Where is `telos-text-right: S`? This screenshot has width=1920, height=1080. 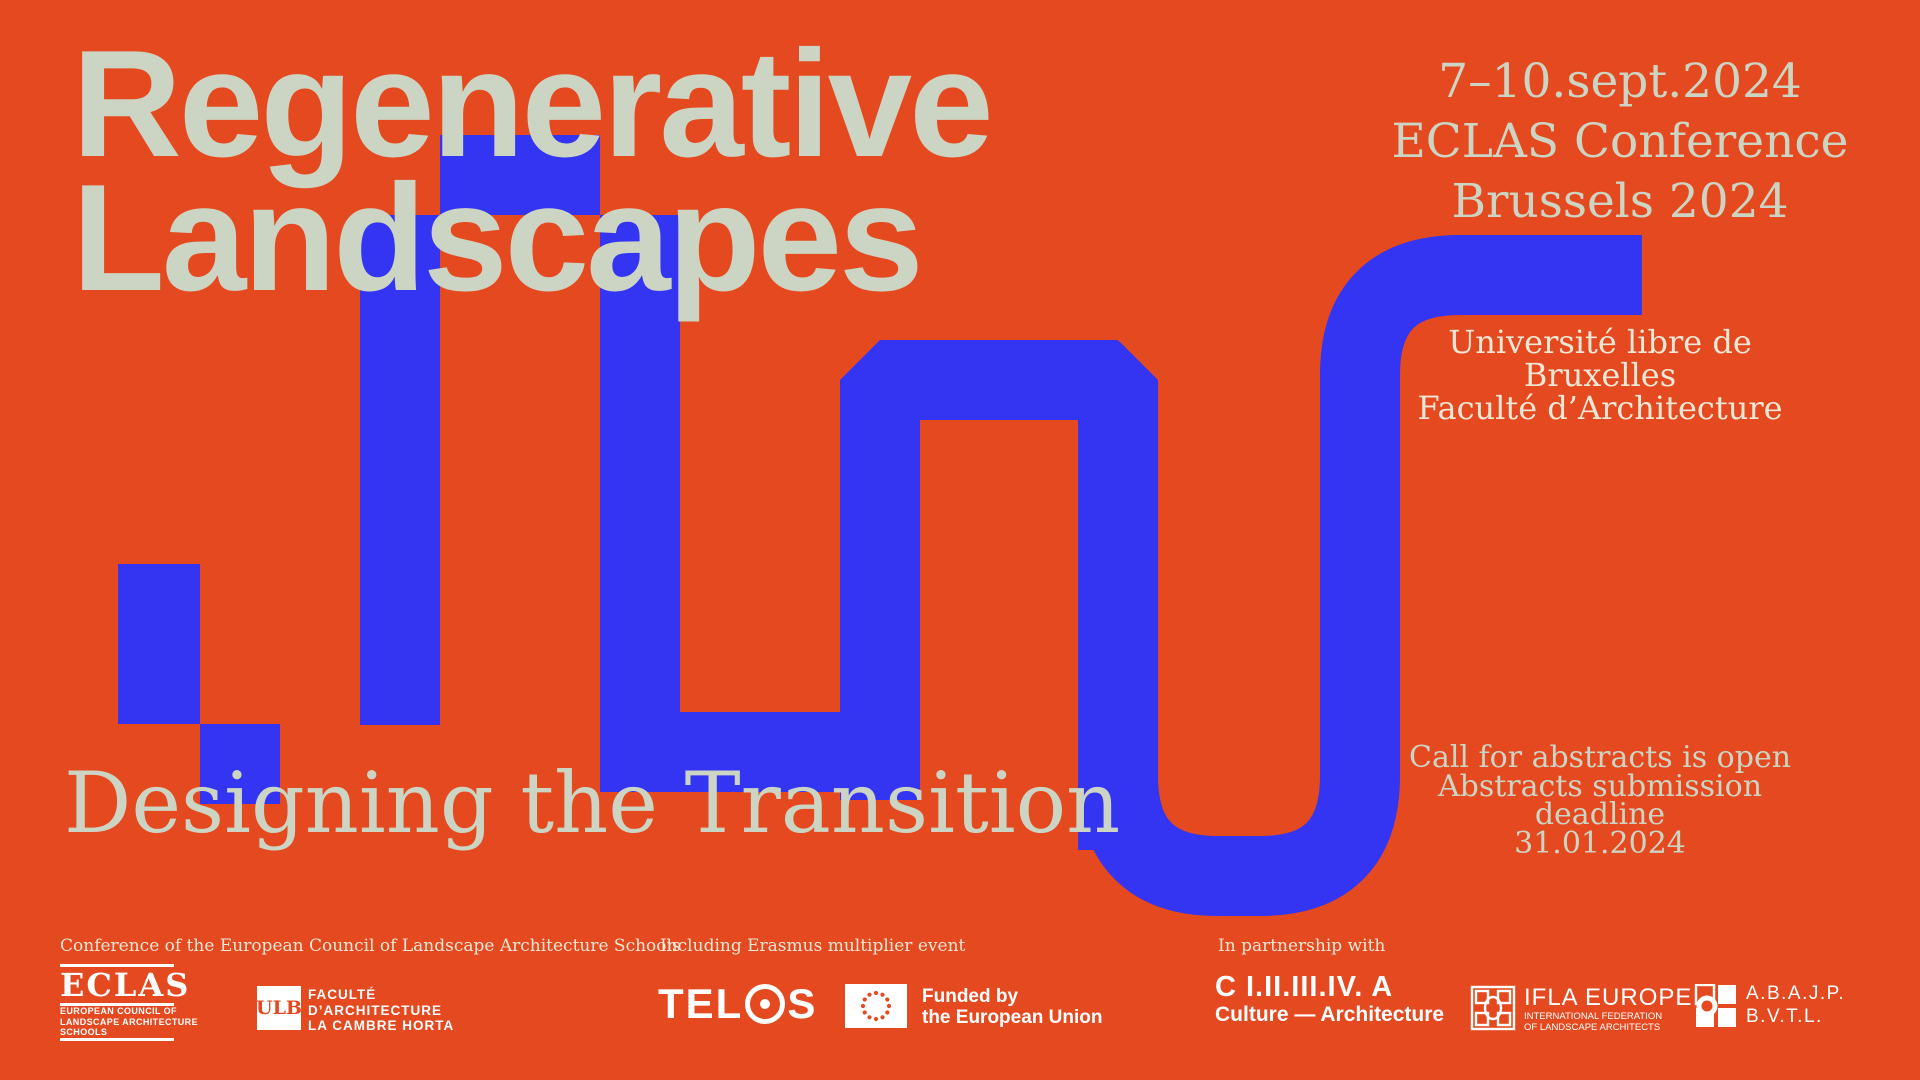
telos-text-right: S is located at coordinates (802, 1003).